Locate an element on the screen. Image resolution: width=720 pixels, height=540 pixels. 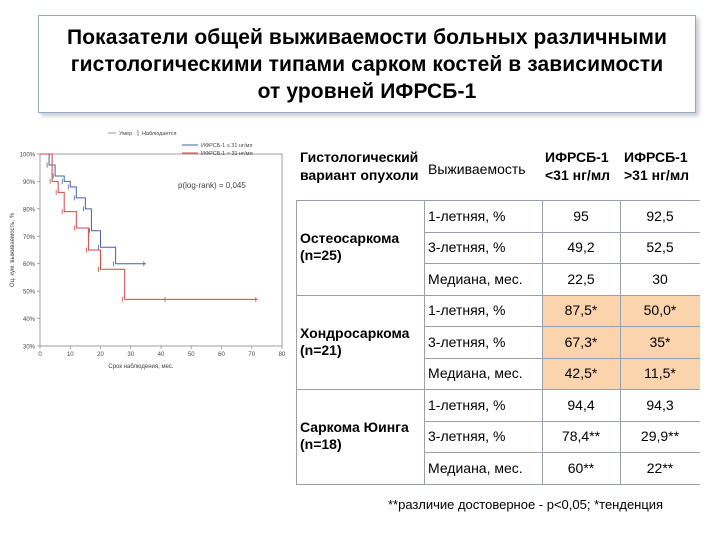
header-survival: Выживаемость is located at coordinates (477, 169).